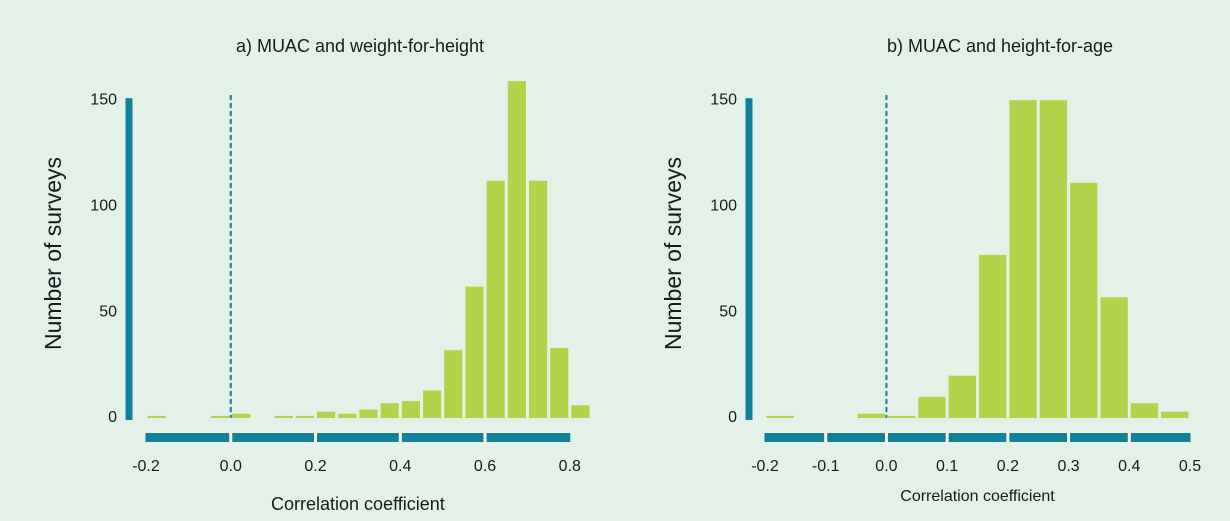 This screenshot has width=1230, height=521. I want to click on x-tick-label: 0.3, so click(1068, 466).